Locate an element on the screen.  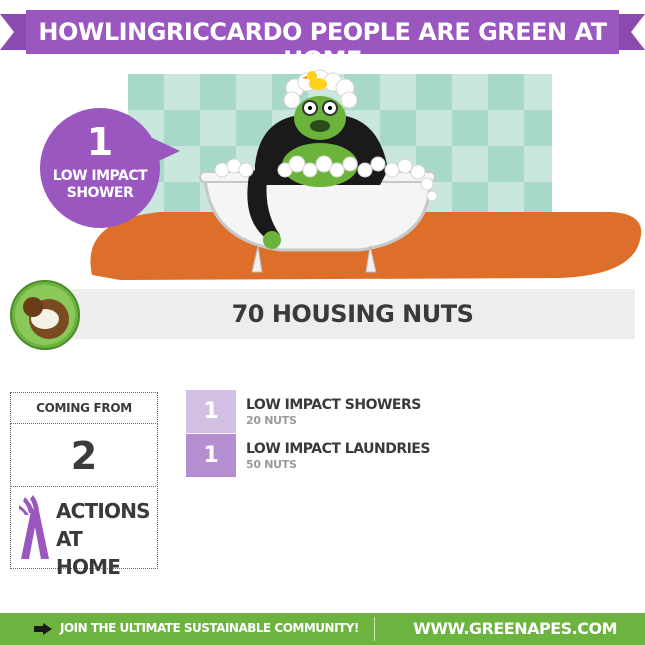
badge-label: LOW IMPACT SHOWER is located at coordinates (100, 184).